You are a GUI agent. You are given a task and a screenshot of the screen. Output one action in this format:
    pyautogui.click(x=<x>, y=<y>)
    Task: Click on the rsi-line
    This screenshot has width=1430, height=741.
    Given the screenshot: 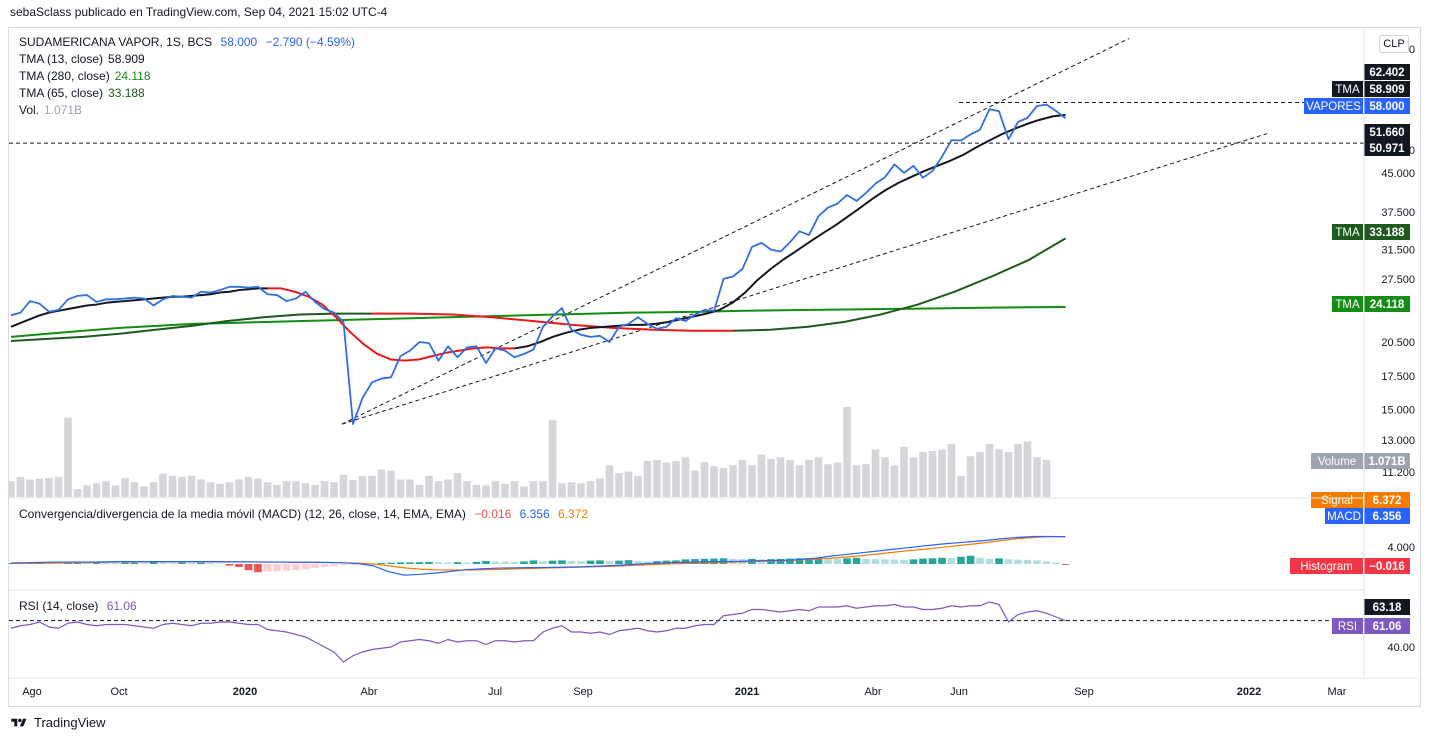 What is the action you would take?
    pyautogui.click(x=538, y=632)
    